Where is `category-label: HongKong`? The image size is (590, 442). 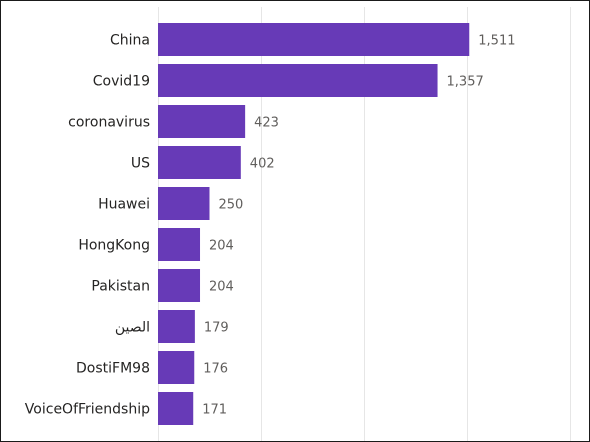
category-label: HongKong is located at coordinates (114, 246).